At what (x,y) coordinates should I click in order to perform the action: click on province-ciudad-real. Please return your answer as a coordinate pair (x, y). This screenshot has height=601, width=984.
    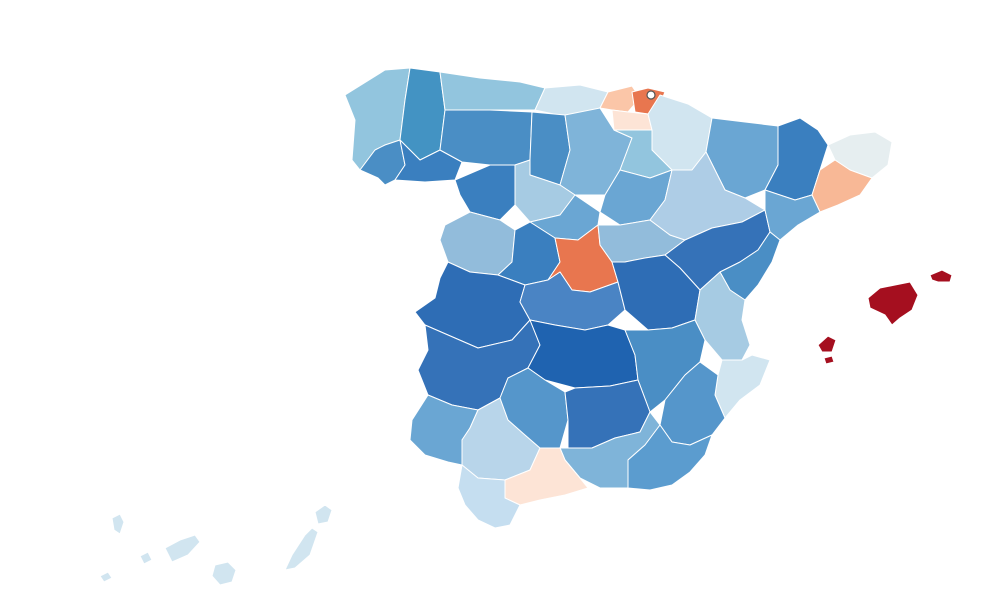
    Looking at the image, I should click on (583, 354).